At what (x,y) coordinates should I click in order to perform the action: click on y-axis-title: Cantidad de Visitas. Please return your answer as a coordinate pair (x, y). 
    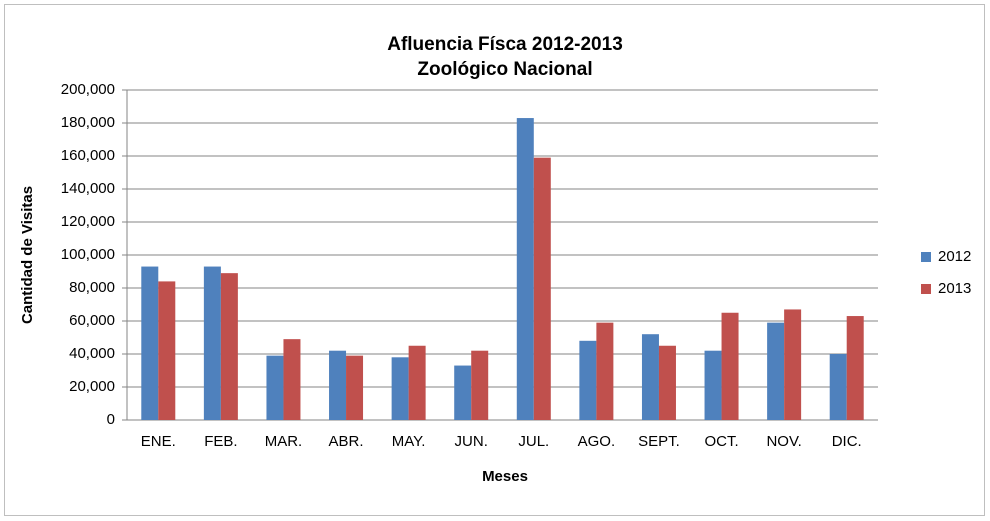
    Looking at the image, I should click on (27, 255).